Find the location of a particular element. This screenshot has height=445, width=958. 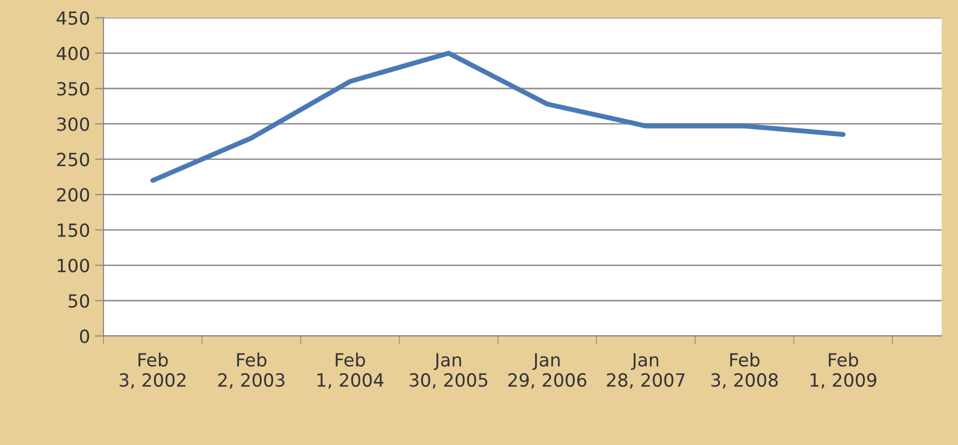

x-tick-label: Jan 30, 2005 is located at coordinates (449, 371).